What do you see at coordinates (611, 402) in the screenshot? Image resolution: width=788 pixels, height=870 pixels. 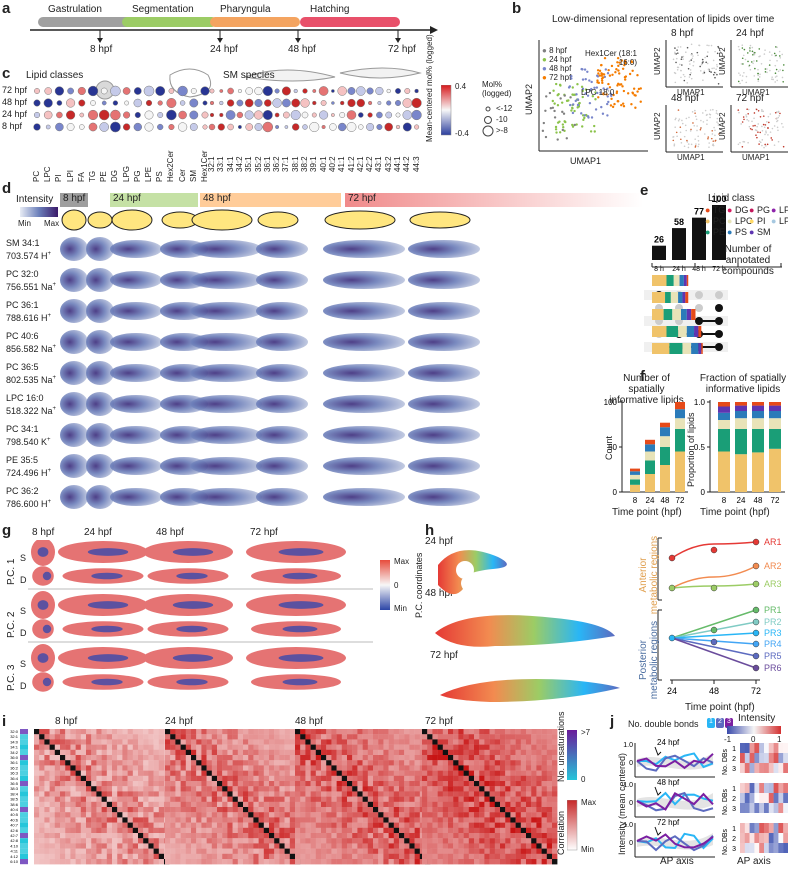 I see `f-ytick: 100` at bounding box center [611, 402].